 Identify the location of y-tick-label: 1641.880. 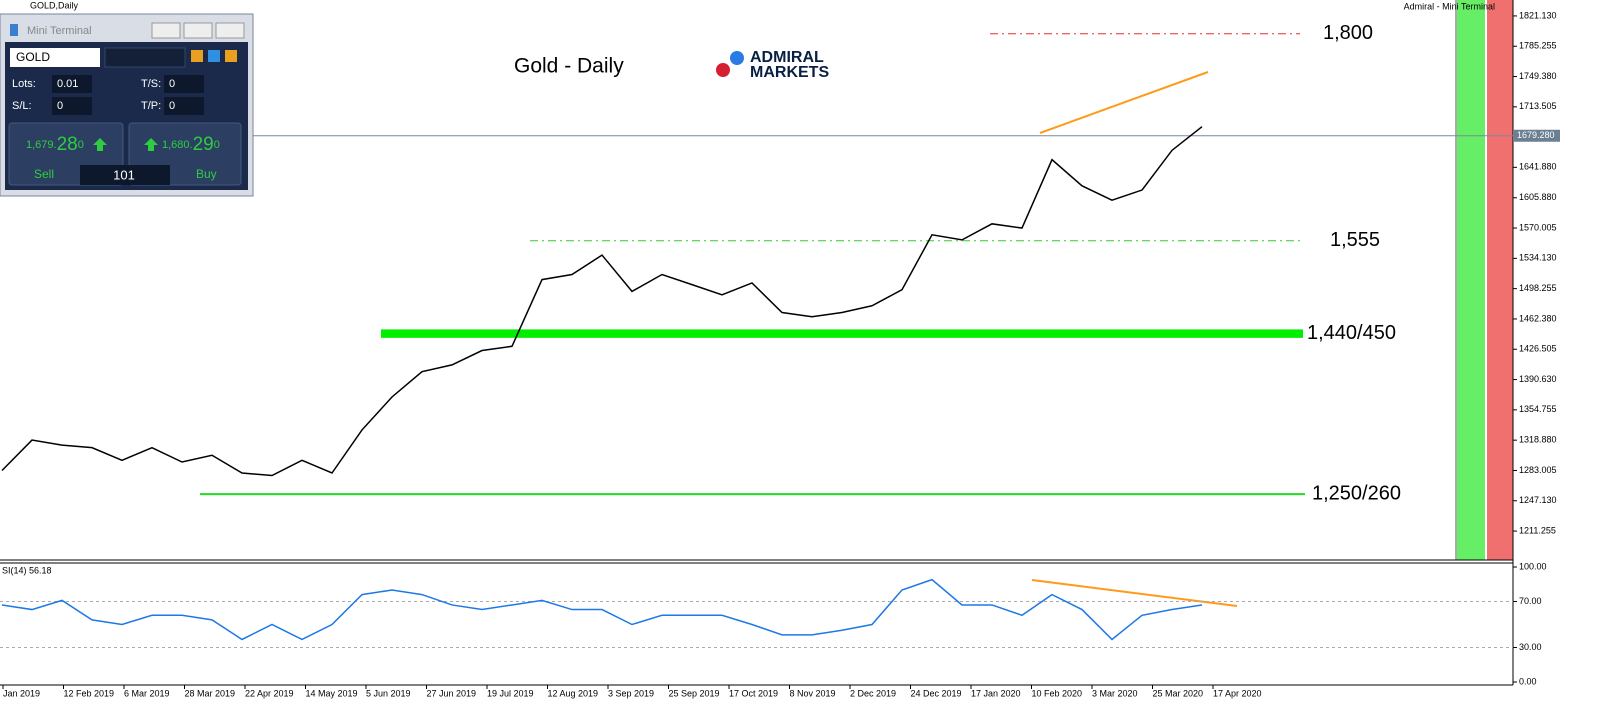
(1538, 167).